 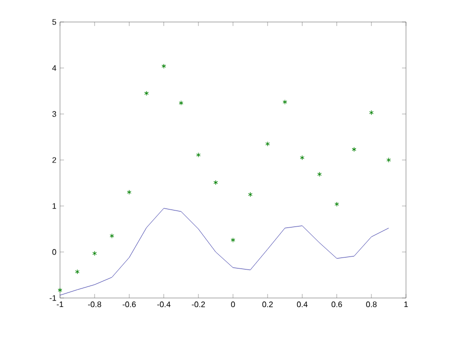 What do you see at coordinates (163, 305) in the screenshot?
I see `x-tick-label: -0.4` at bounding box center [163, 305].